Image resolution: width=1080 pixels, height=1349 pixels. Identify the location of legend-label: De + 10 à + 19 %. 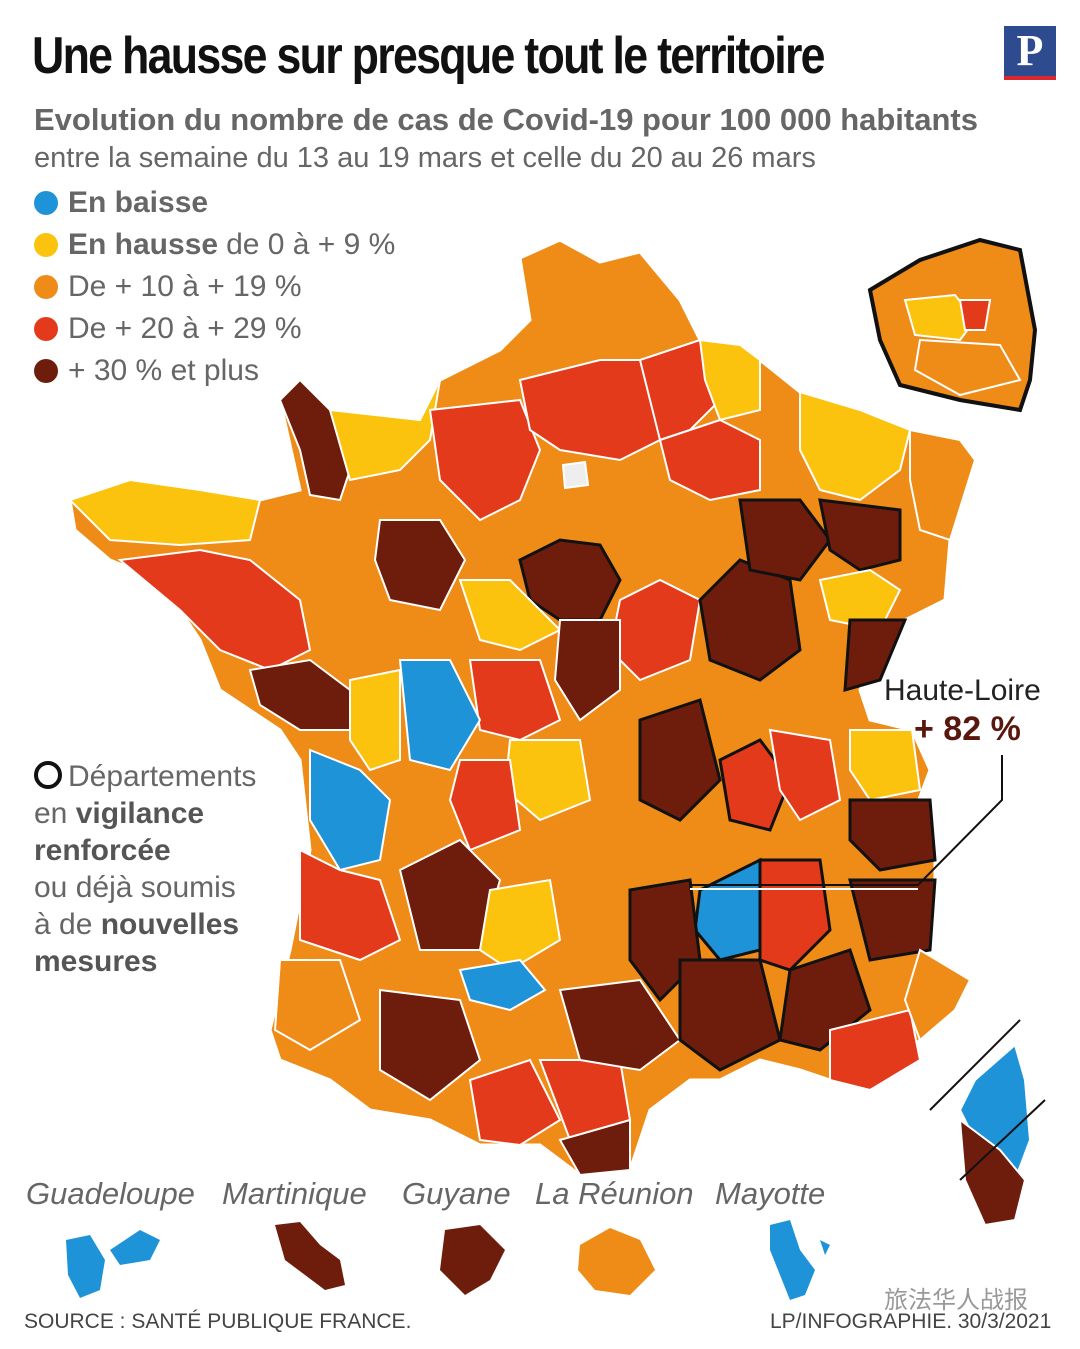
(185, 286).